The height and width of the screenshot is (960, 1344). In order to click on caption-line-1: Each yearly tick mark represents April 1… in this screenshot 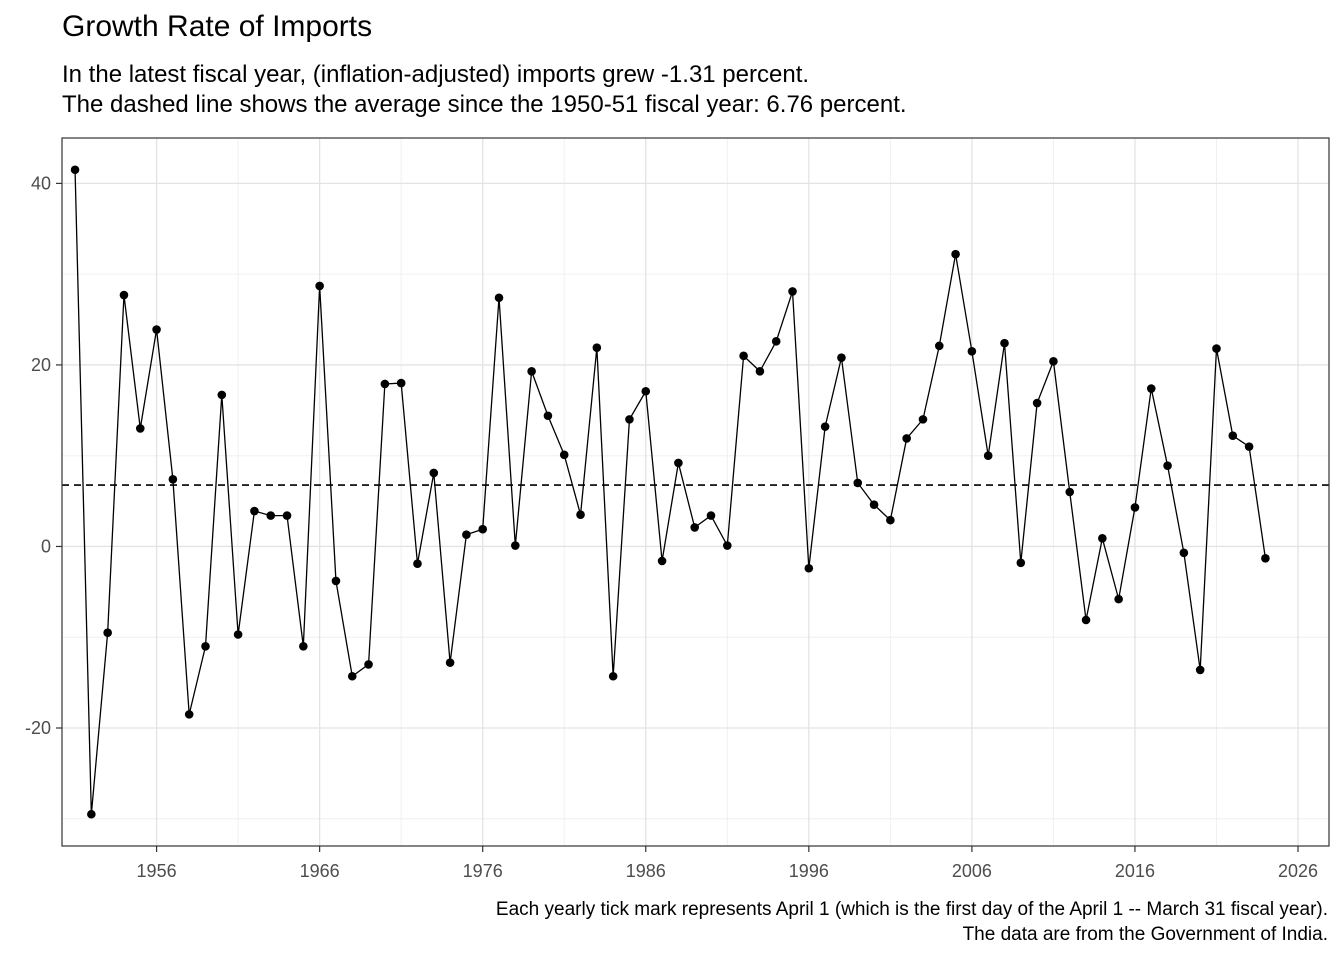, I will do `click(911, 909)`.